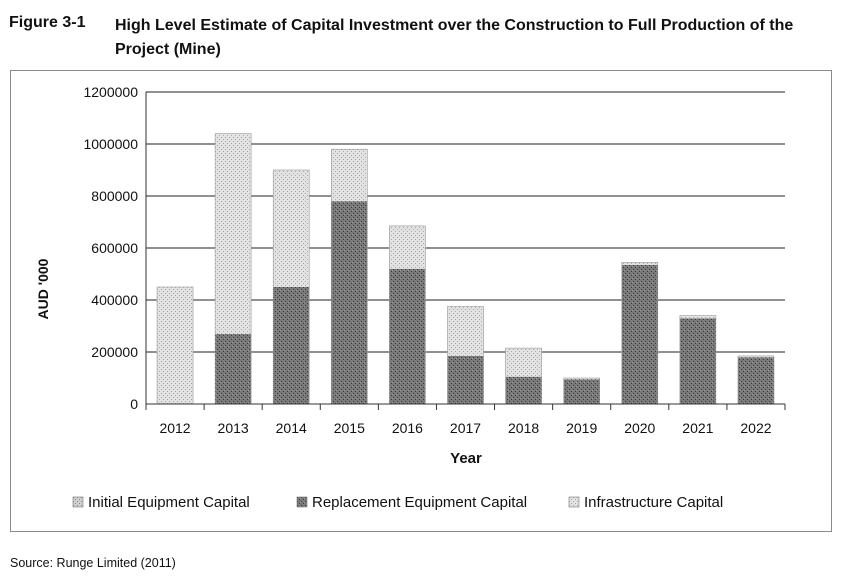 This screenshot has width=851, height=582. Describe the element at coordinates (134, 404) in the screenshot. I see `y-tick-label: 0` at that location.